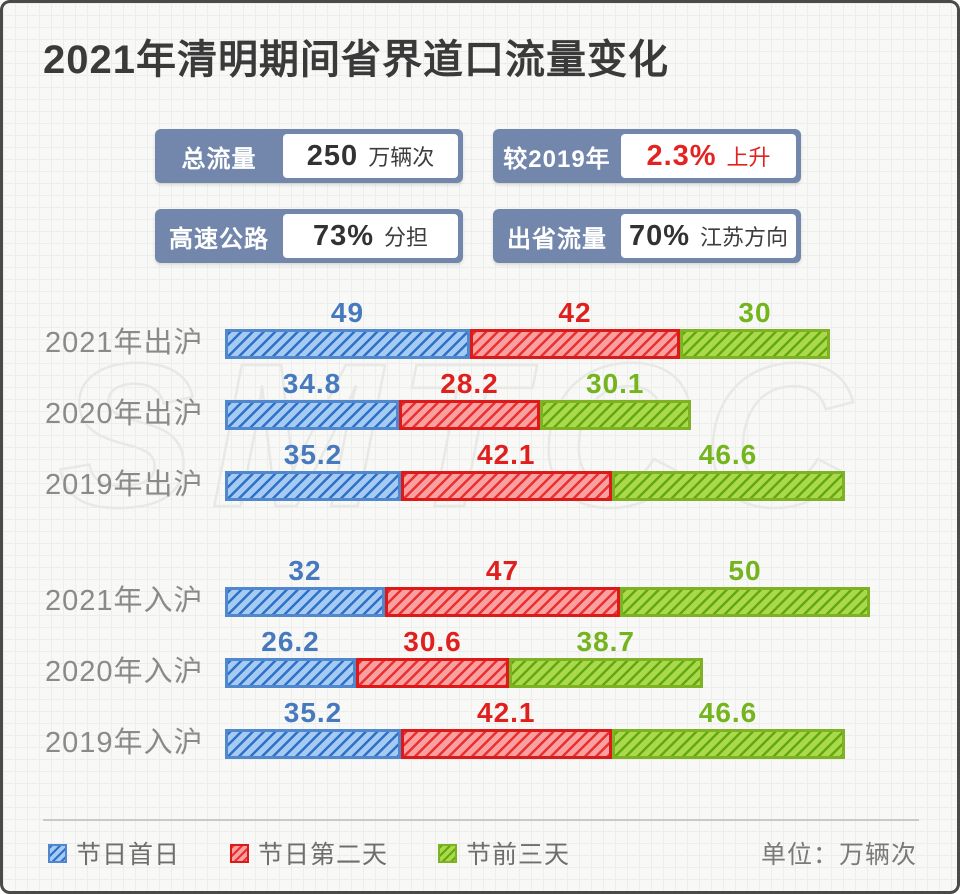 This screenshot has width=960, height=894. Describe the element at coordinates (406, 237) in the screenshot. I see `stat-suffix: 分担` at that location.